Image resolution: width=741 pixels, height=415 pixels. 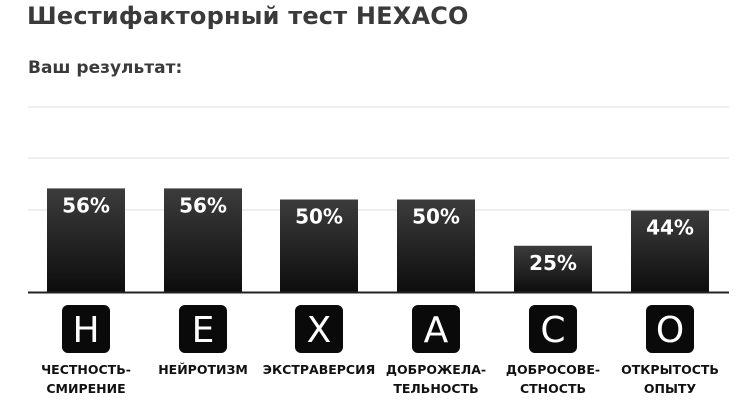 I want to click on factor-letter: E, so click(x=203, y=330).